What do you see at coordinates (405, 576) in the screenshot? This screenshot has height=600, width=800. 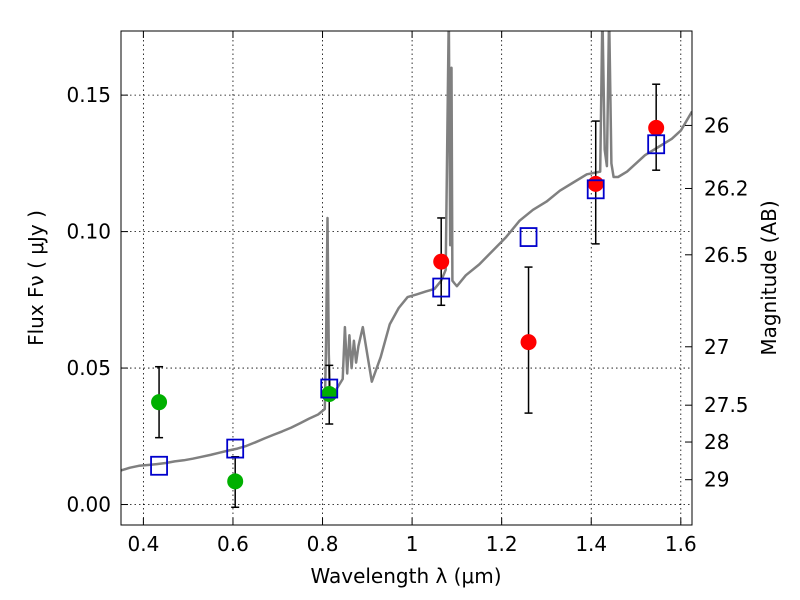 I see `x-axis-title: Wavelength λ (μm)` at bounding box center [405, 576].